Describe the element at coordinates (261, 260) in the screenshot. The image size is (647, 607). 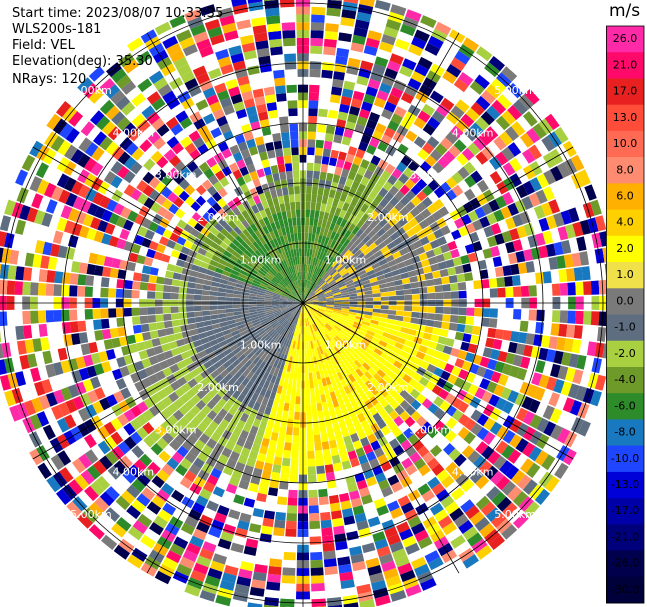
I see `ring-label: 1.00km` at that location.